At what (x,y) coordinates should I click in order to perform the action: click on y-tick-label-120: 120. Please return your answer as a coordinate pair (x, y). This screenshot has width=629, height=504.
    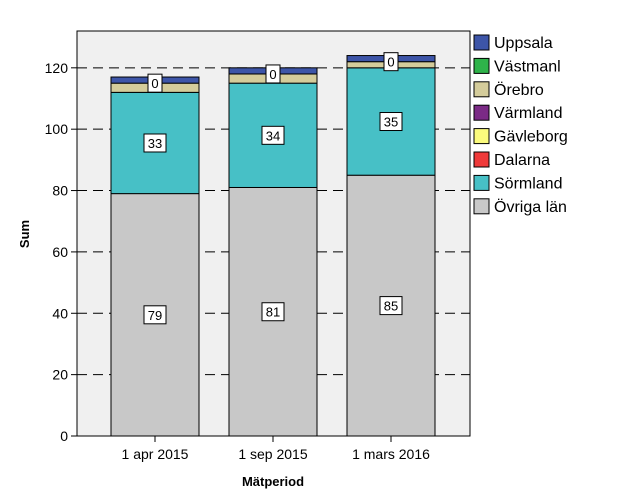
    Looking at the image, I should click on (57, 68).